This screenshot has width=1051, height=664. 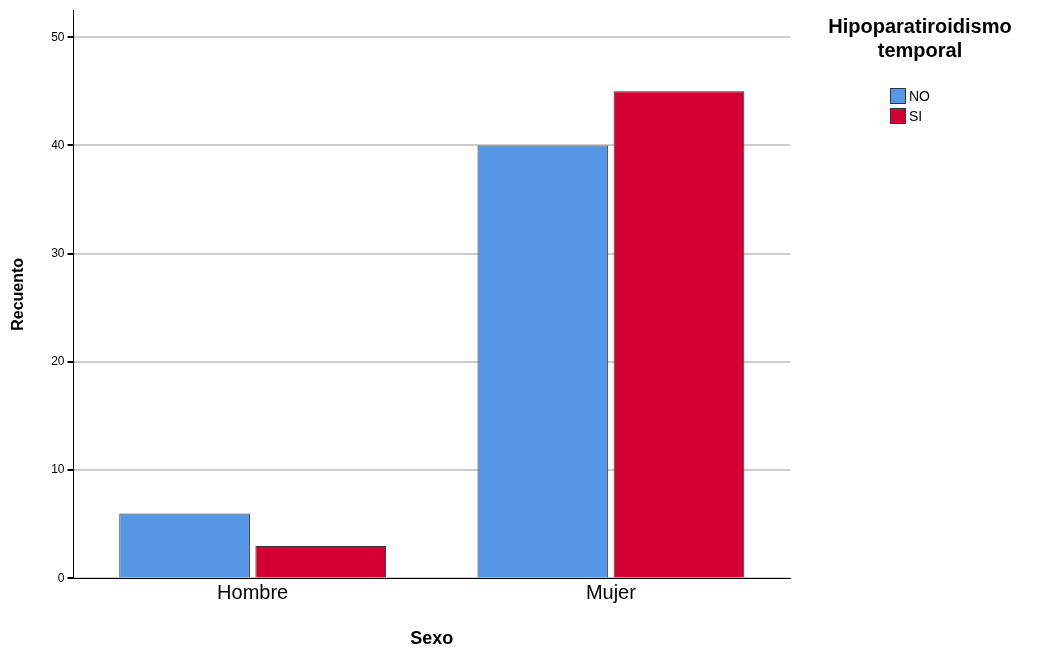 I want to click on x-tick-label: Mujer, so click(x=611, y=591).